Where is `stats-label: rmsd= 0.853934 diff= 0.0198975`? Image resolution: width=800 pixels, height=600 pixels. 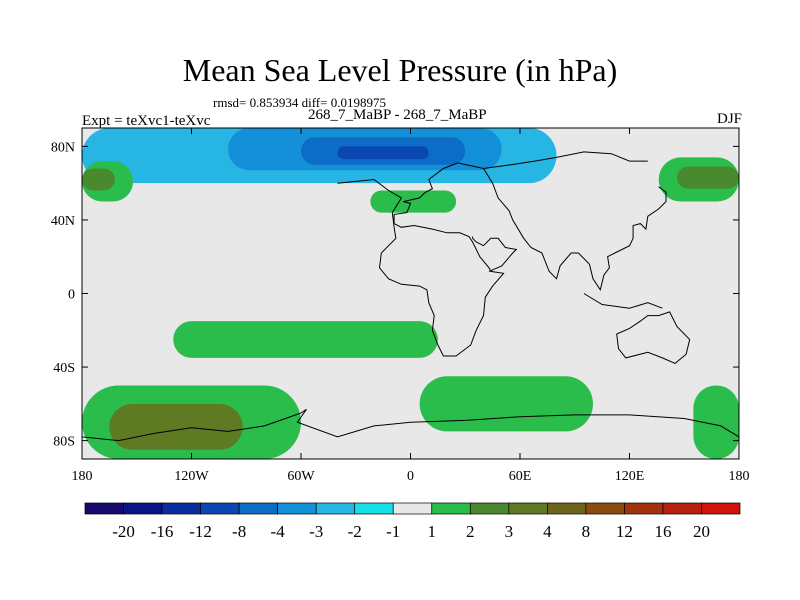
stats-label: rmsd= 0.853934 diff= 0.0198975 is located at coordinates (299, 102).